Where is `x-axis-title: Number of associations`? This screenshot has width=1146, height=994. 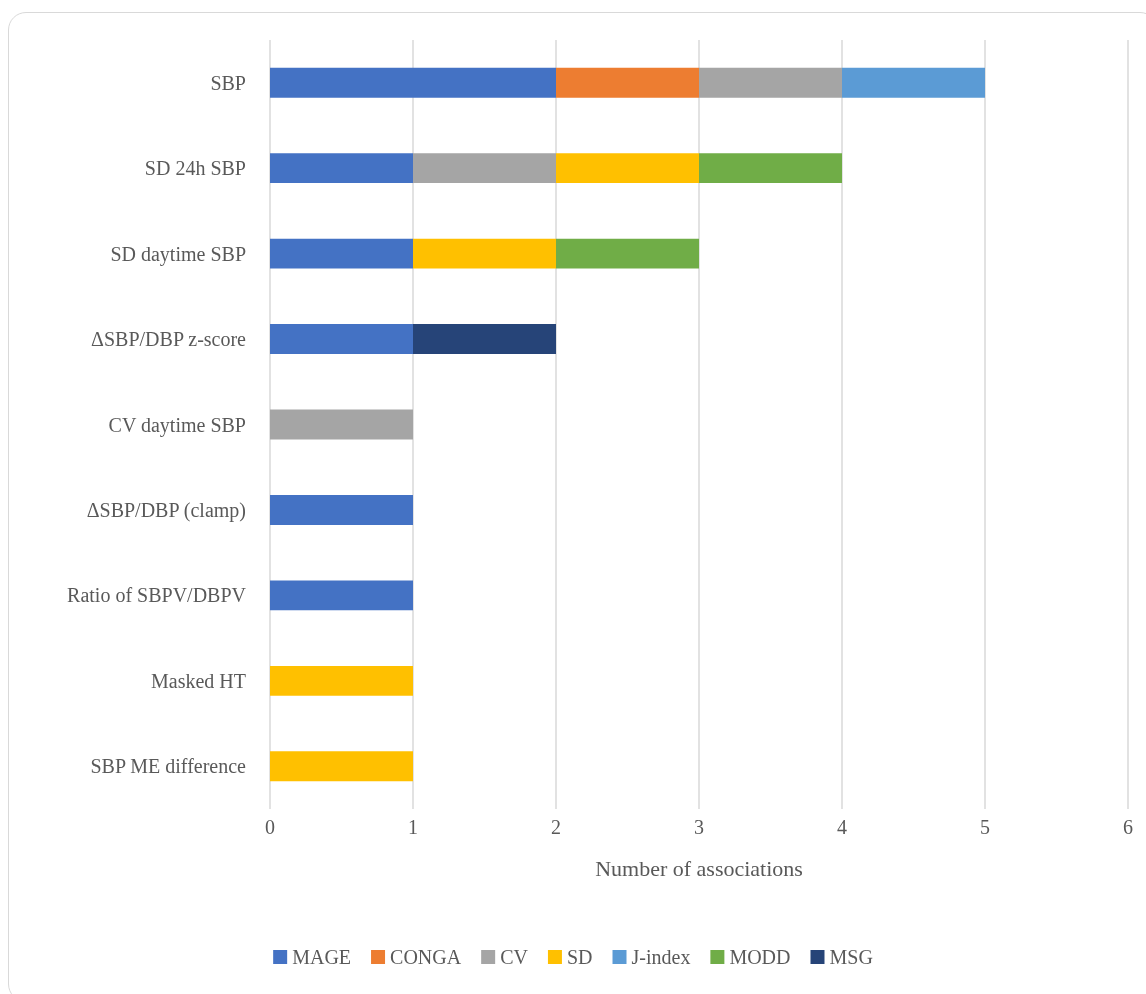
x-axis-title: Number of associations is located at coordinates (699, 868).